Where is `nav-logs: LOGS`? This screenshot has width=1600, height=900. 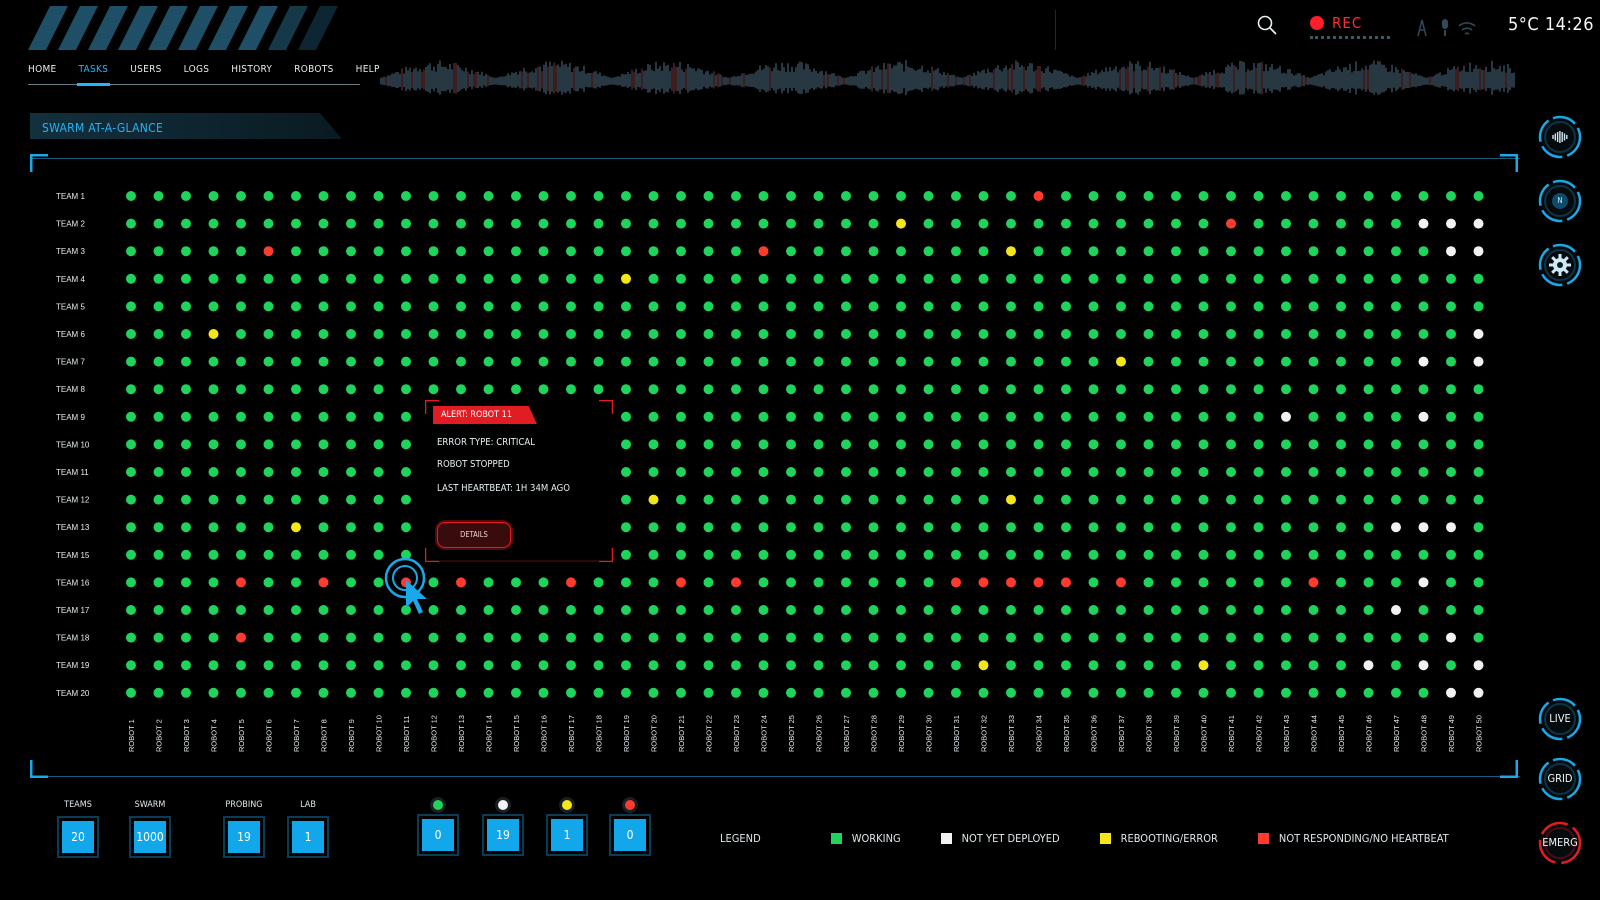
nav-logs: LOGS is located at coordinates (196, 69).